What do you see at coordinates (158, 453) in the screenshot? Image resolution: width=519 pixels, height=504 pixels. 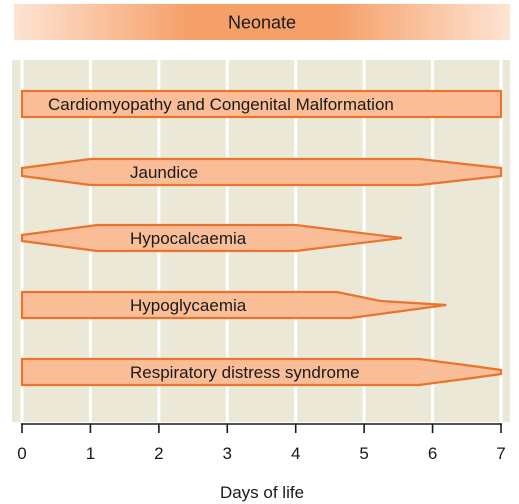 I see `tick-label-day-2: 2` at bounding box center [158, 453].